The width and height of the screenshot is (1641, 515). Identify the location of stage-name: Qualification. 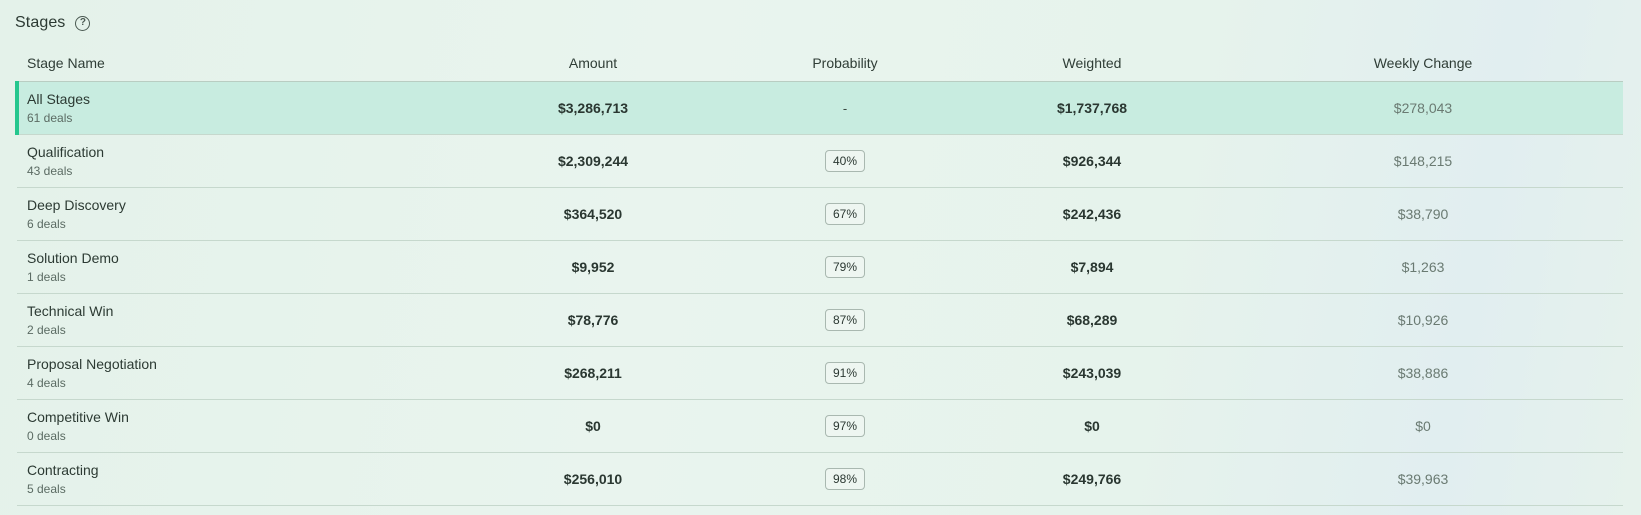
(66, 151).